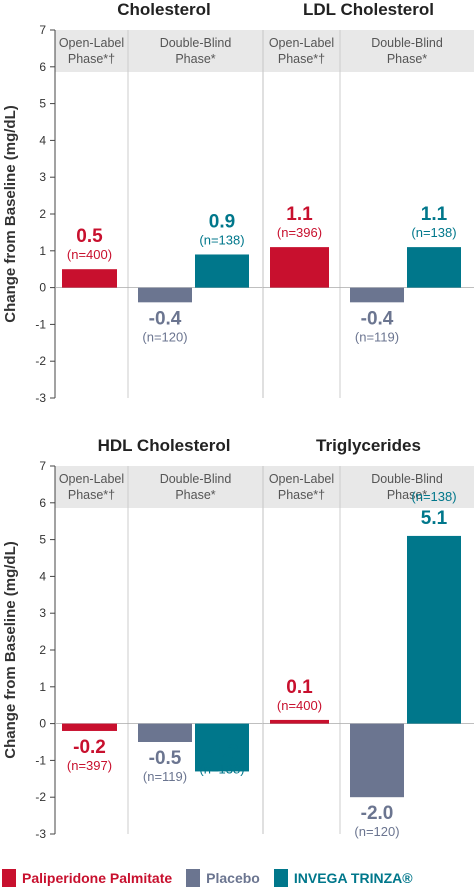 The height and width of the screenshot is (890, 474). What do you see at coordinates (9, 878) in the screenshot?
I see `legend-swatch-paliperidone` at bounding box center [9, 878].